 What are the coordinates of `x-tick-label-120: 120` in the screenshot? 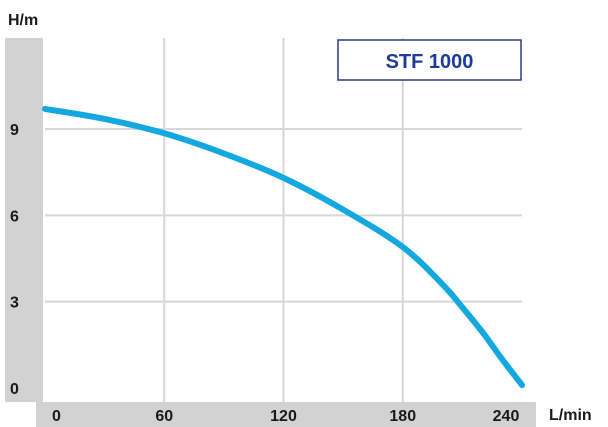 It's located at (283, 416).